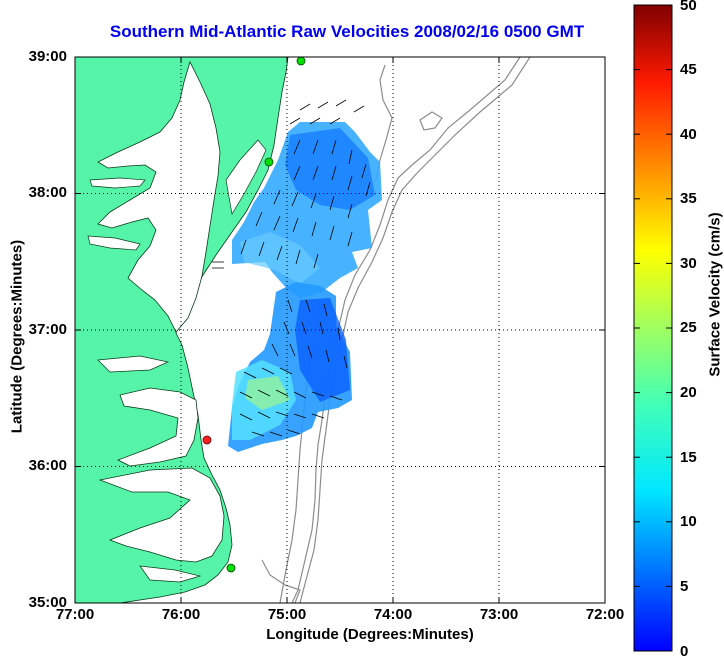 The height and width of the screenshot is (660, 724). What do you see at coordinates (287, 614) in the screenshot?
I see `lon-tick-label: 75:00` at bounding box center [287, 614].